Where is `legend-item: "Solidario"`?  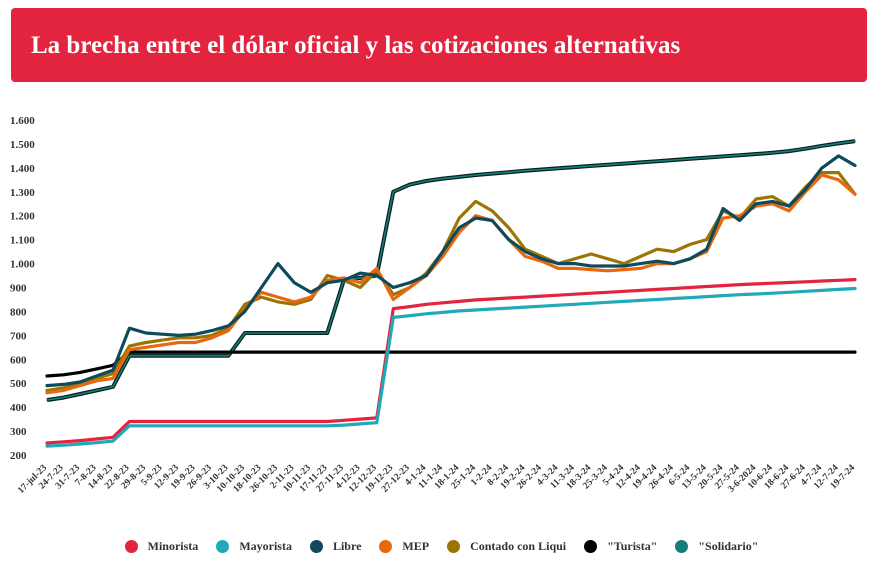
legend-item: "Solidario" is located at coordinates (716, 546).